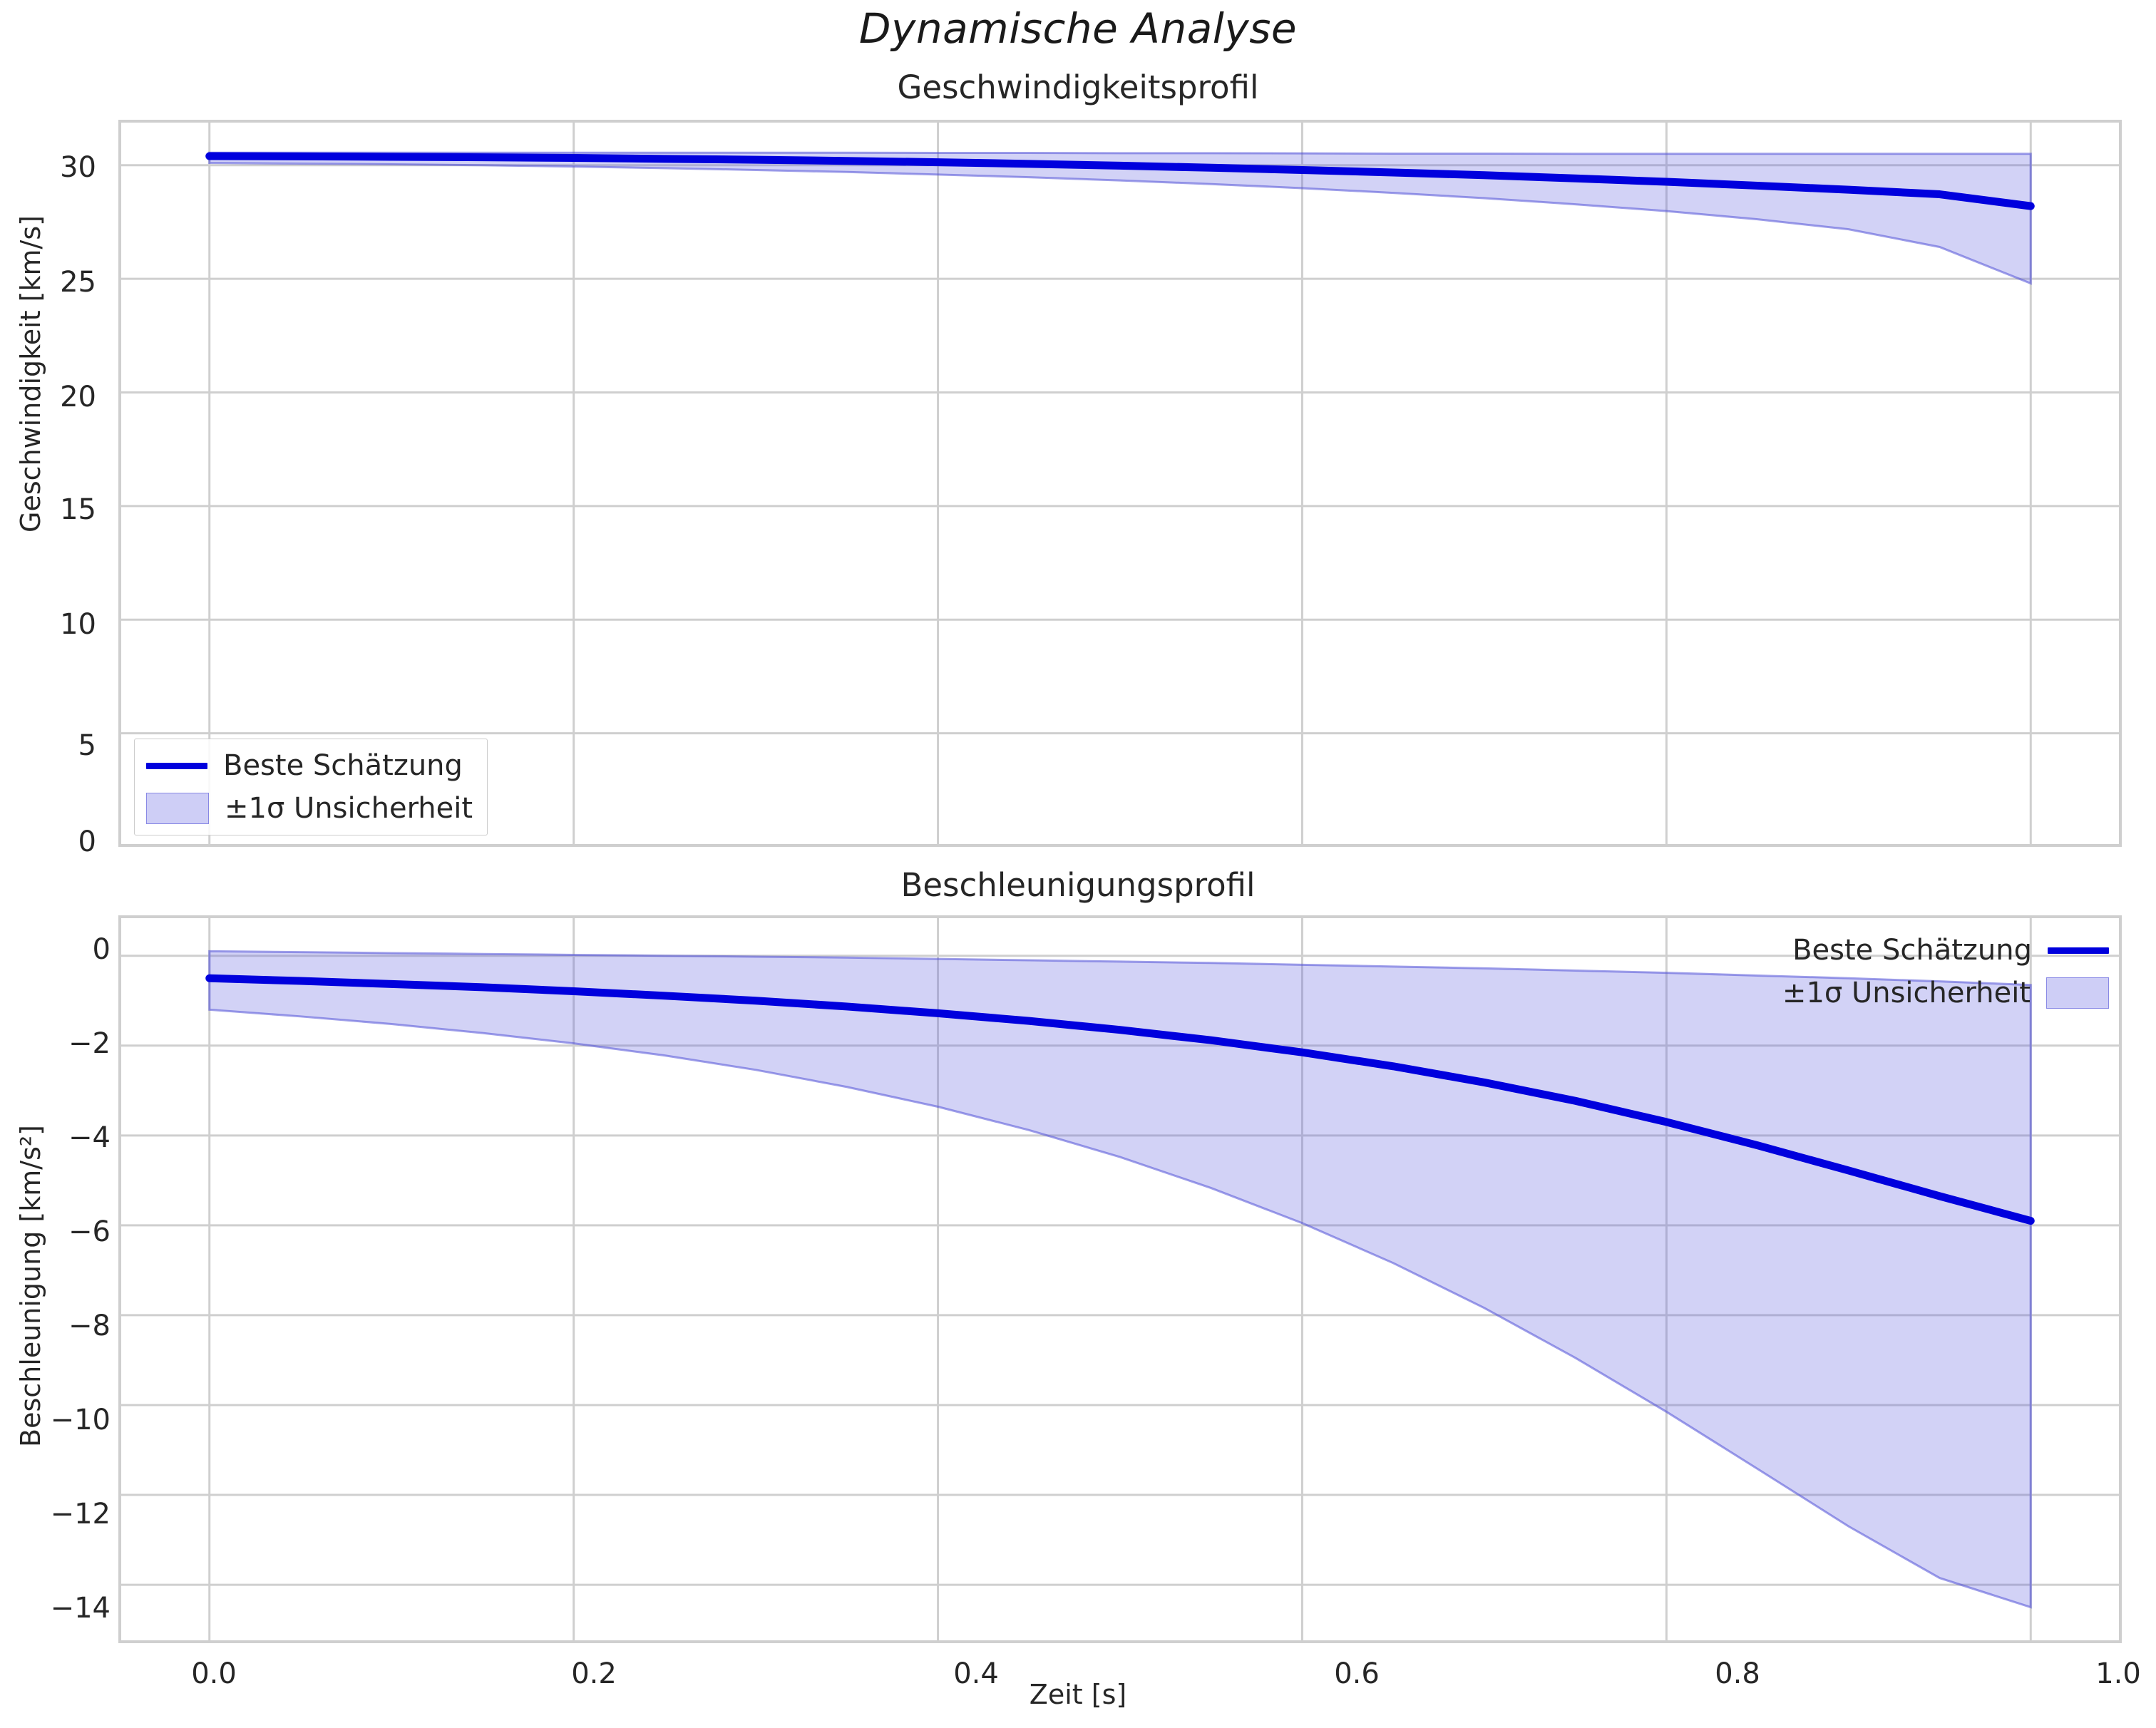 This screenshot has height=1728, width=2156. What do you see at coordinates (1078, 885) in the screenshot?
I see `acceleration-subplot-title: Beschleunigungsprofil` at bounding box center [1078, 885].